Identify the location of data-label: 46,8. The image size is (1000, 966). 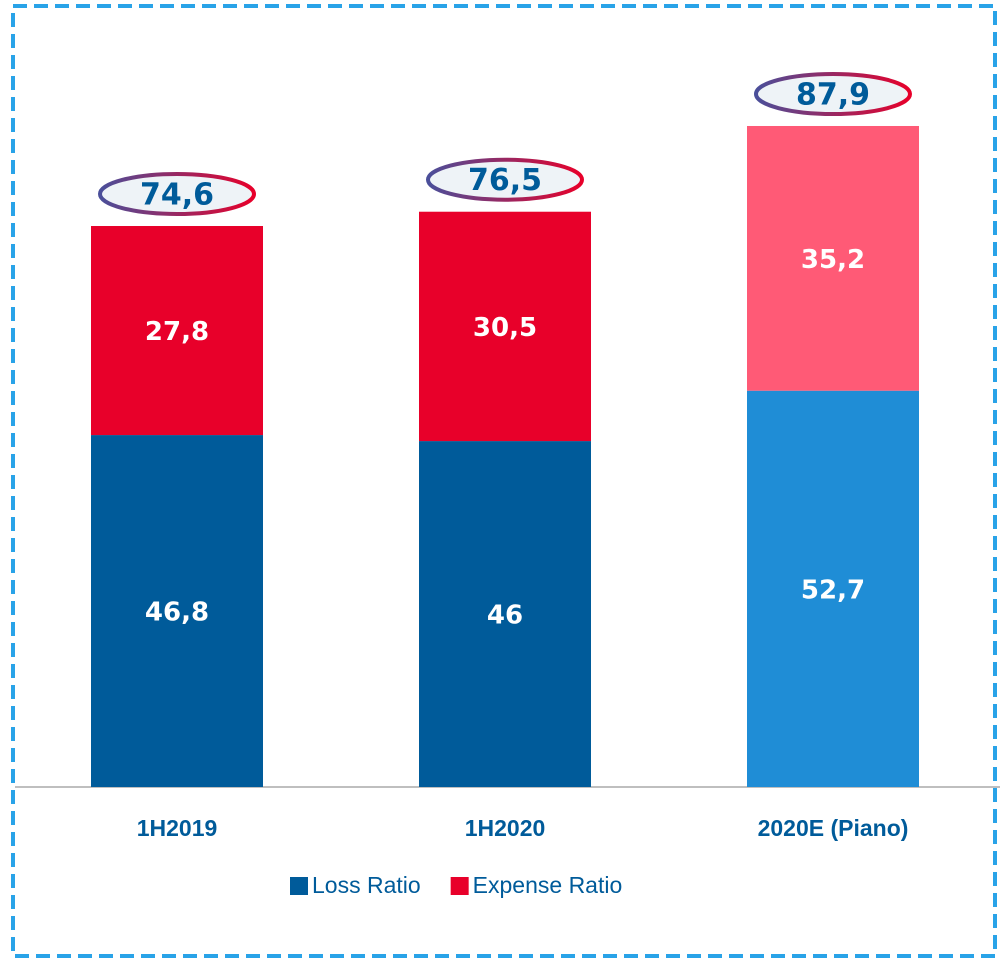
(177, 613).